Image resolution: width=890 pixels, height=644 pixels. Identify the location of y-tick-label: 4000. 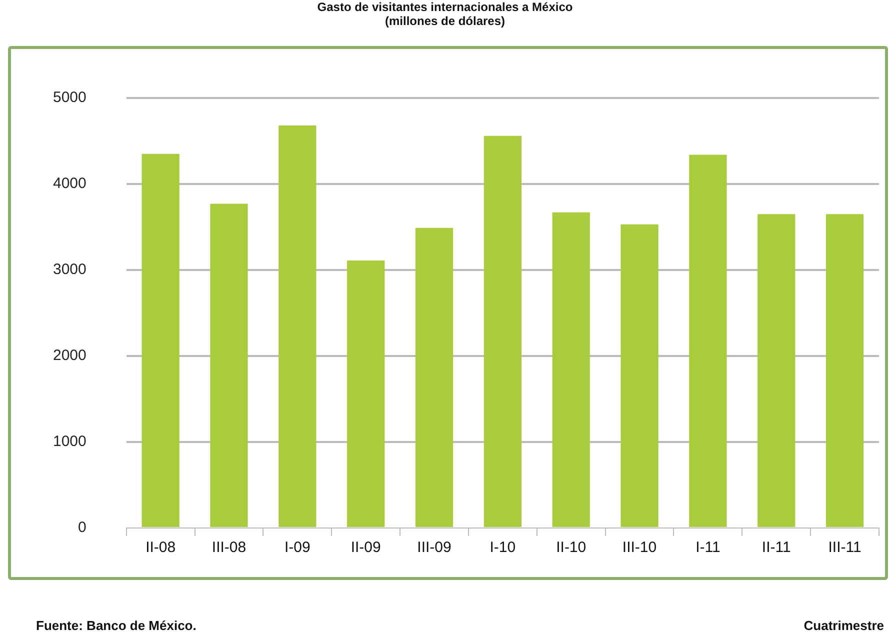
(69, 183).